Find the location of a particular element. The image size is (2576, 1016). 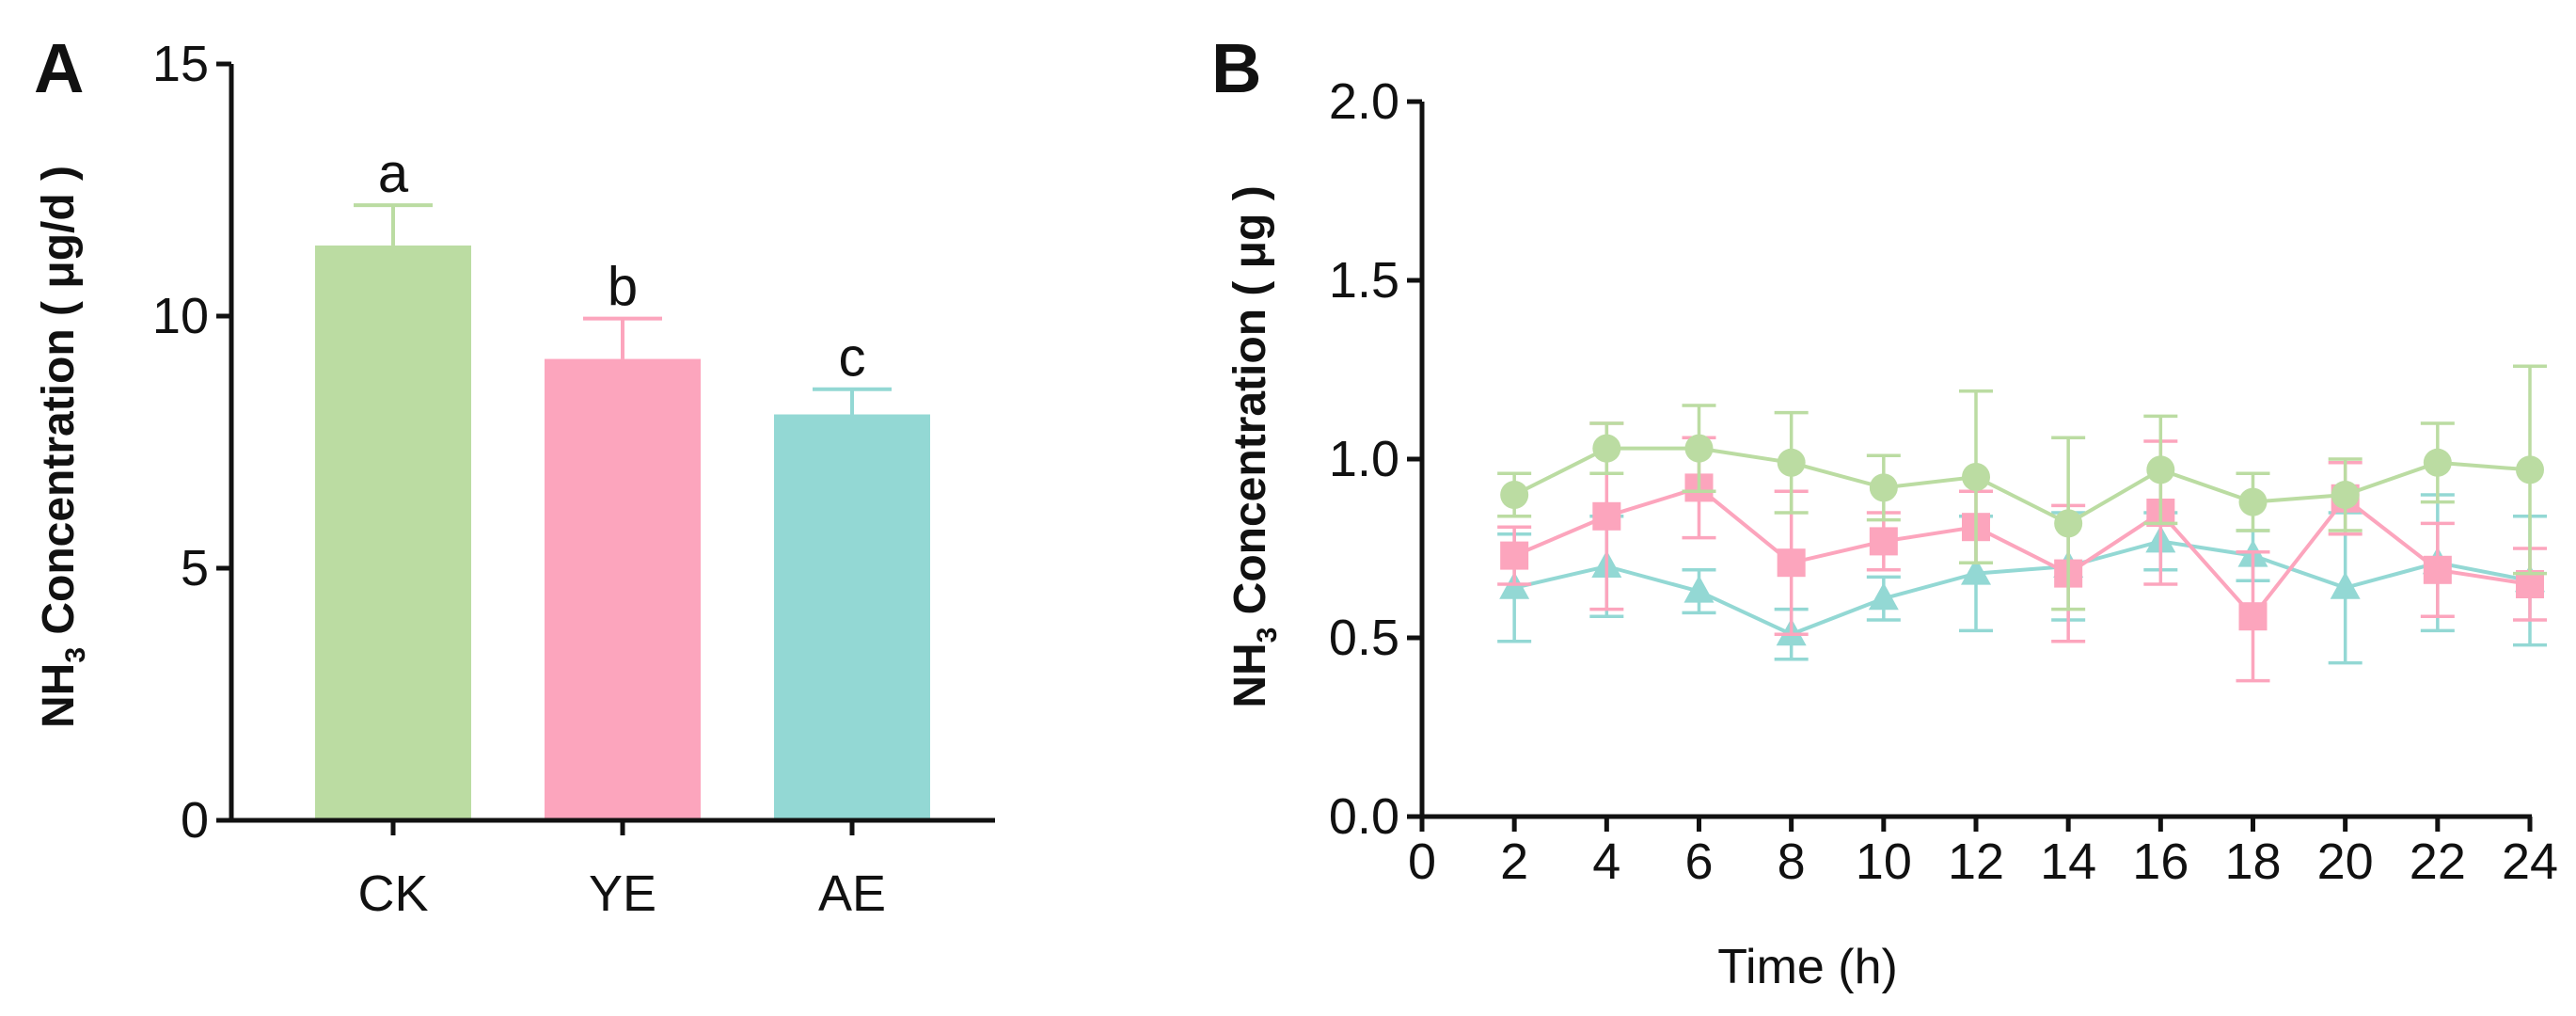

panel-b-x-axis-title: Time (h) is located at coordinates (1807, 967).